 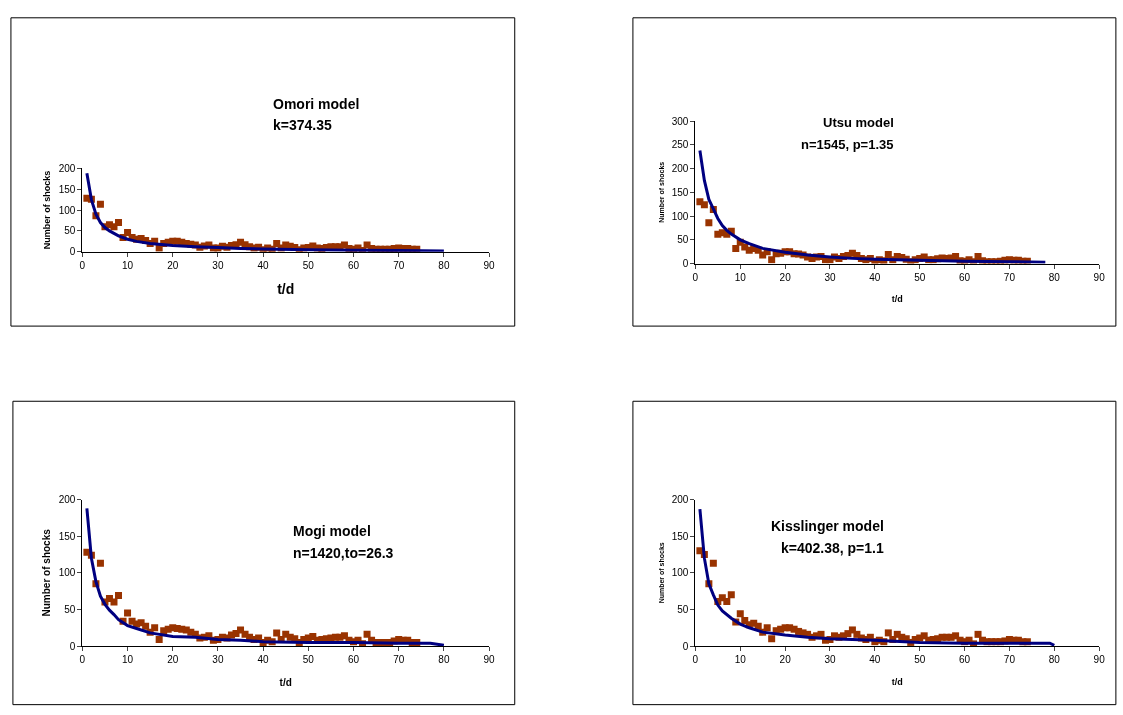 I want to click on text: n=1420,to=26.3, so click(x=343, y=553).